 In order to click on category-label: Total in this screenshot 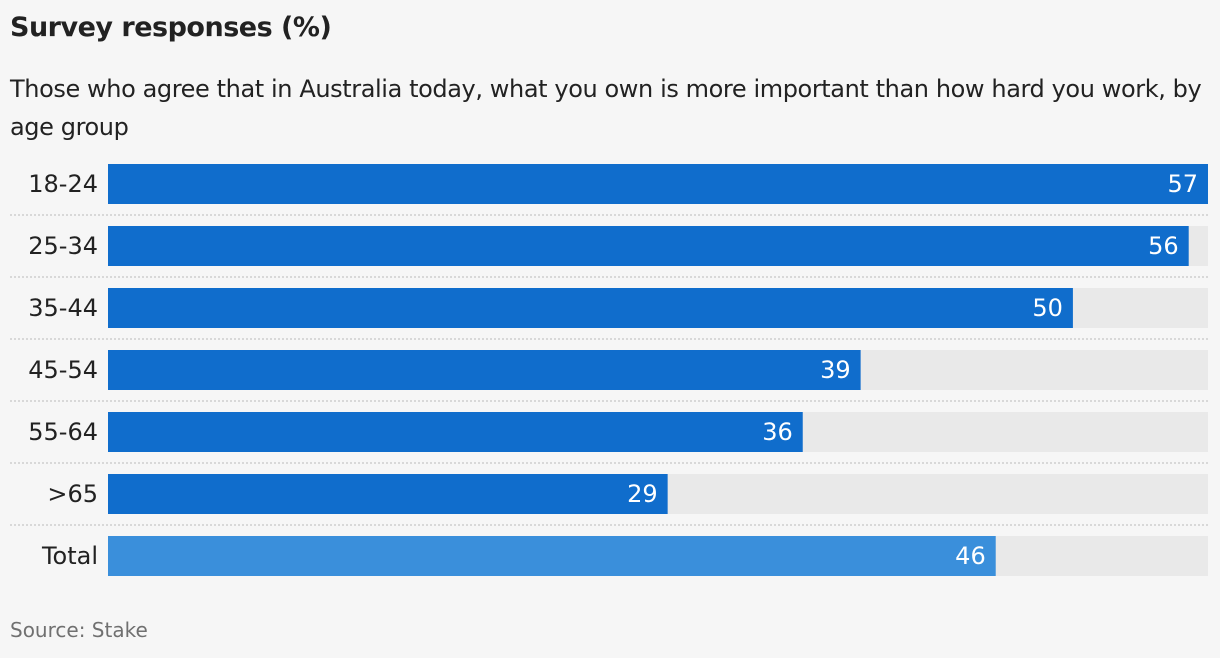, I will do `click(69, 556)`.